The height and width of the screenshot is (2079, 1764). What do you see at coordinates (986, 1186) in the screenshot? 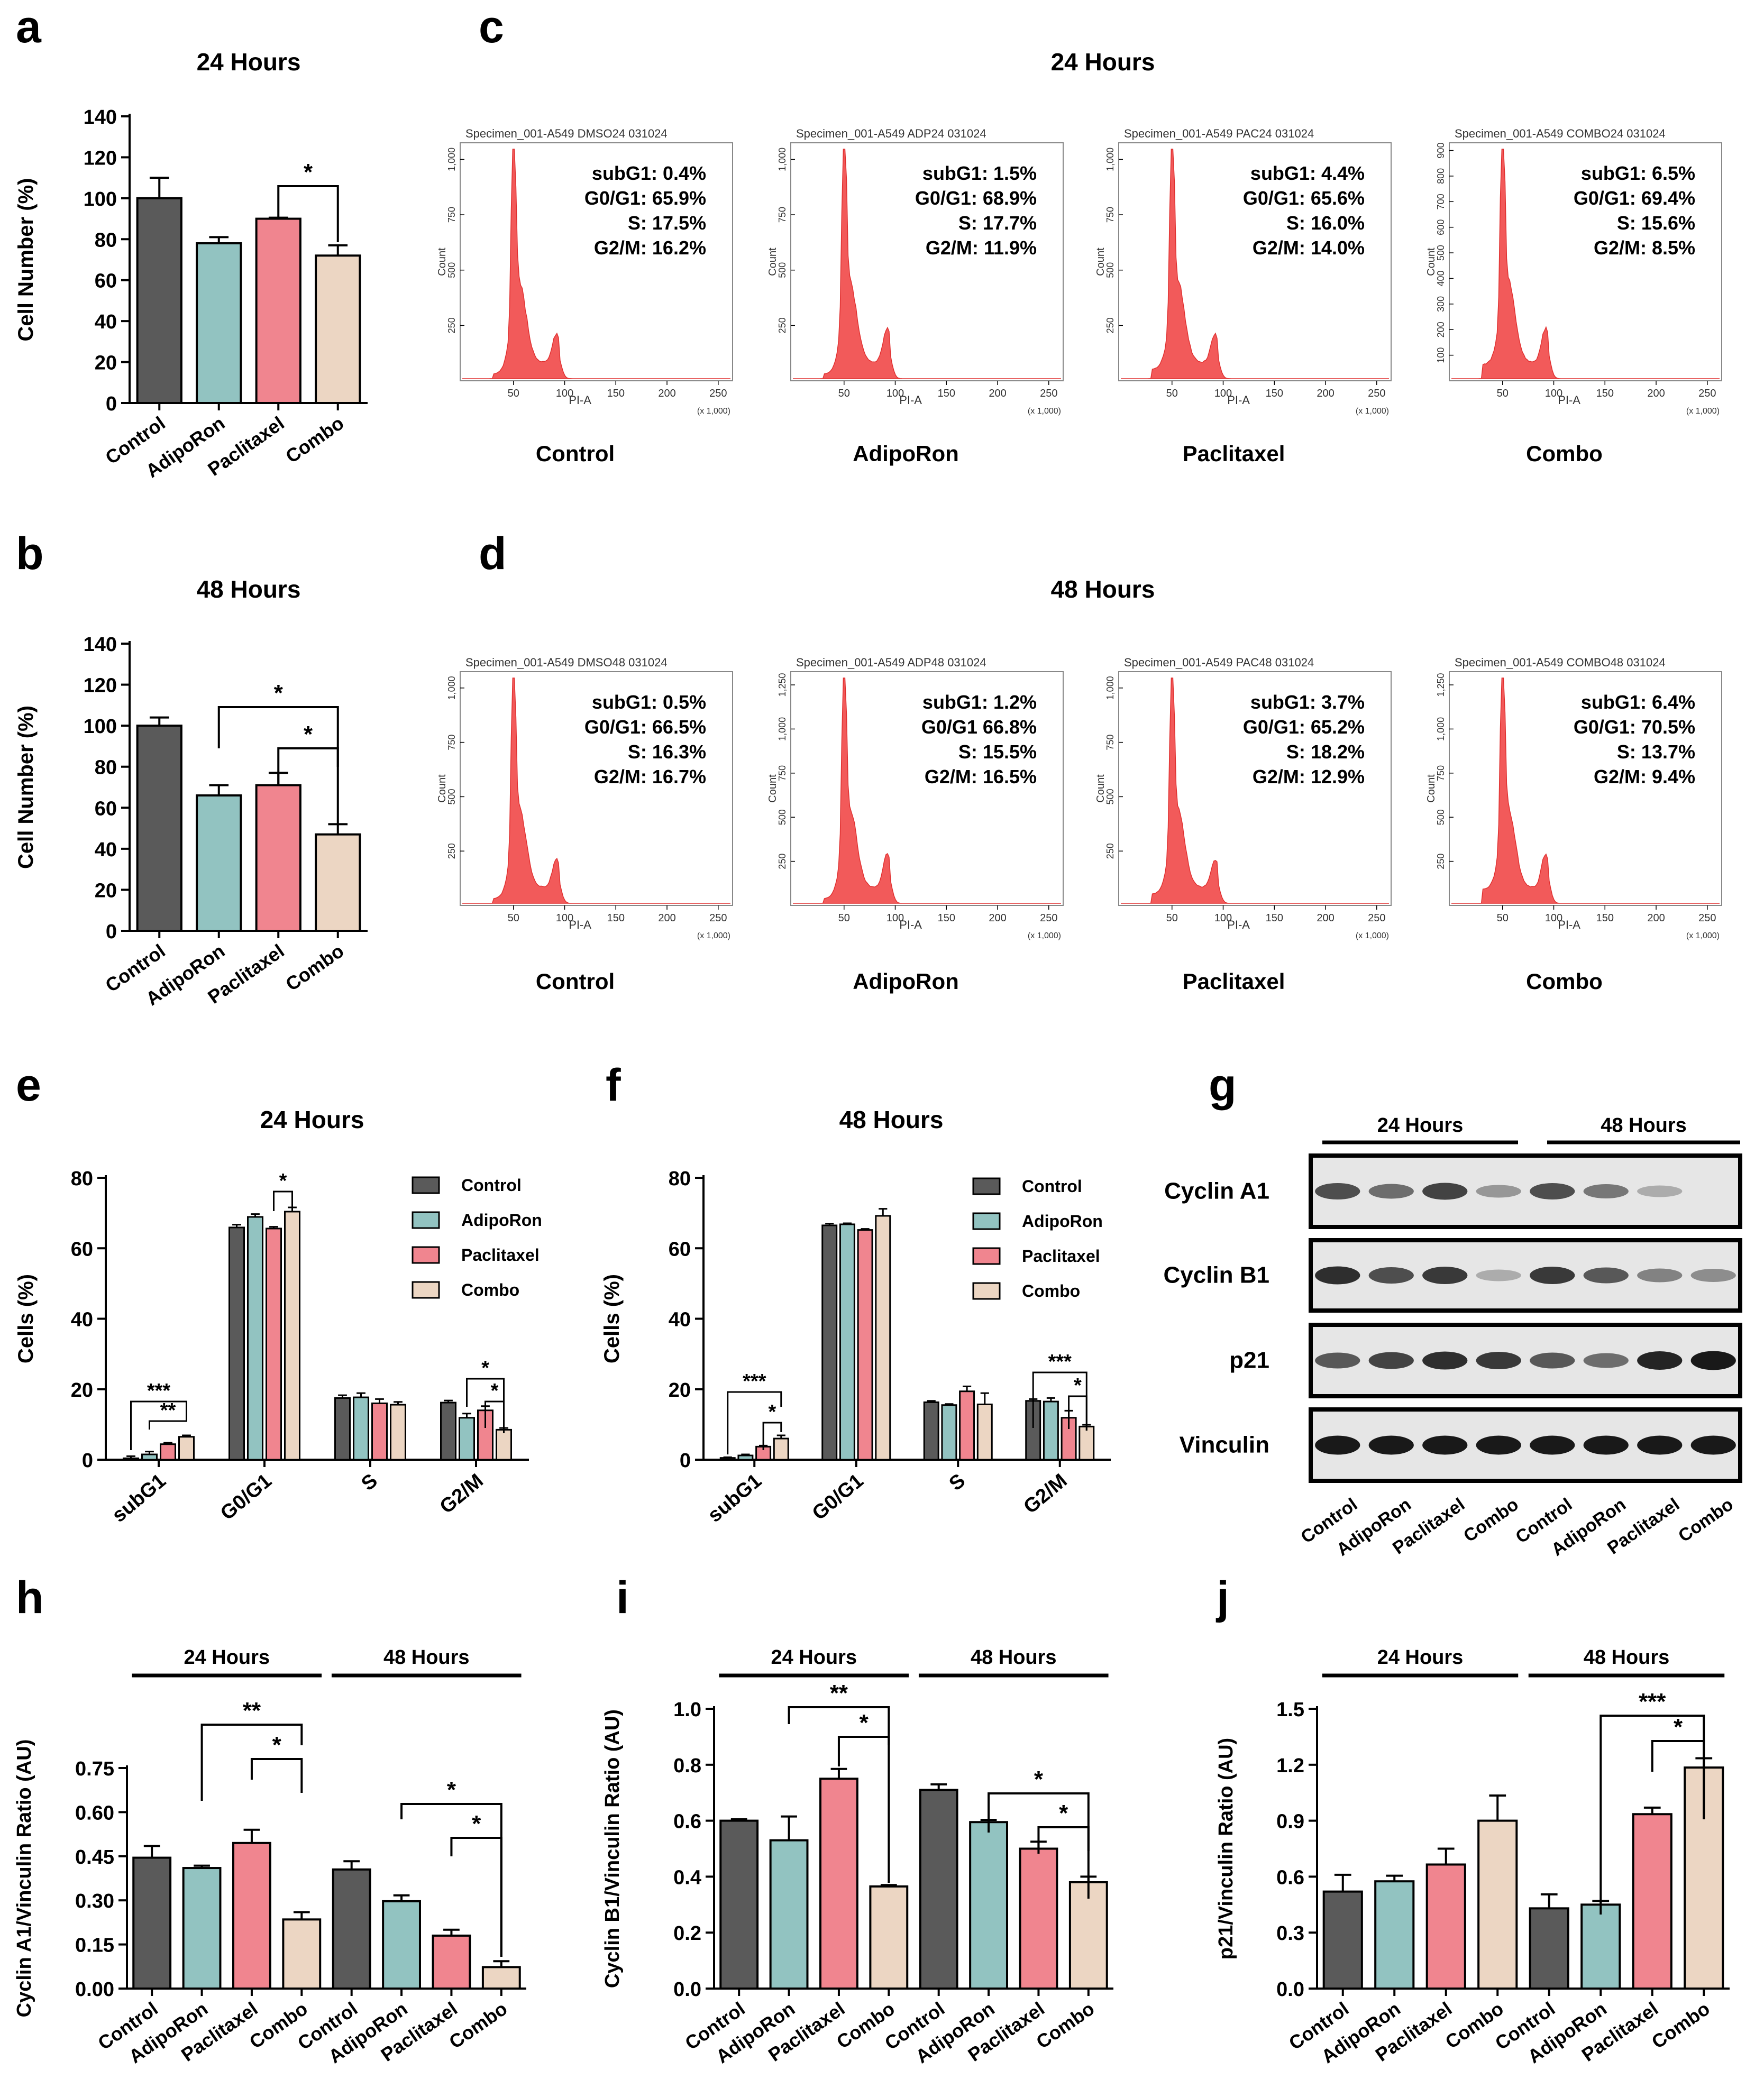
I see `legend-swatch-f-control` at bounding box center [986, 1186].